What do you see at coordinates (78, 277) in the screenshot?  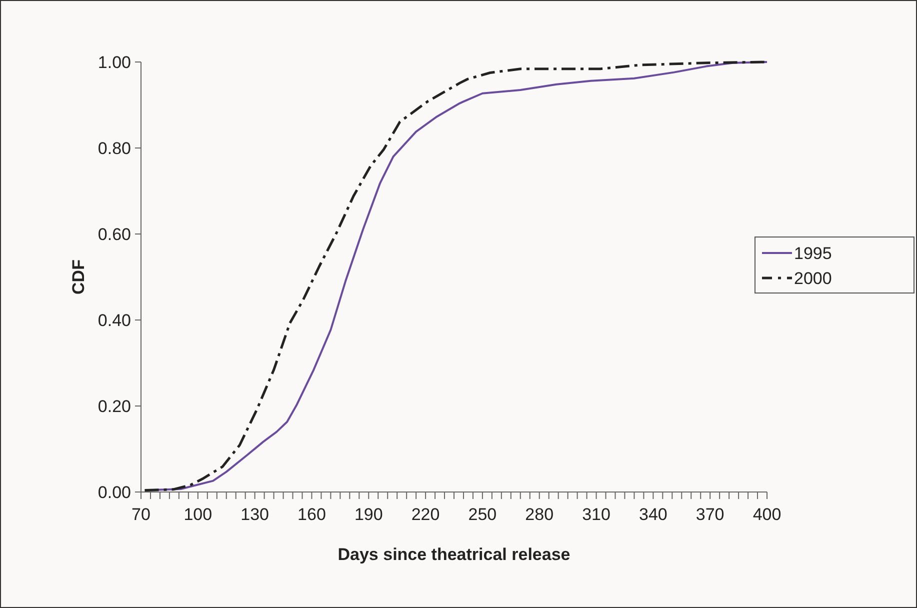 I see `y-axis-title: CDF` at bounding box center [78, 277].